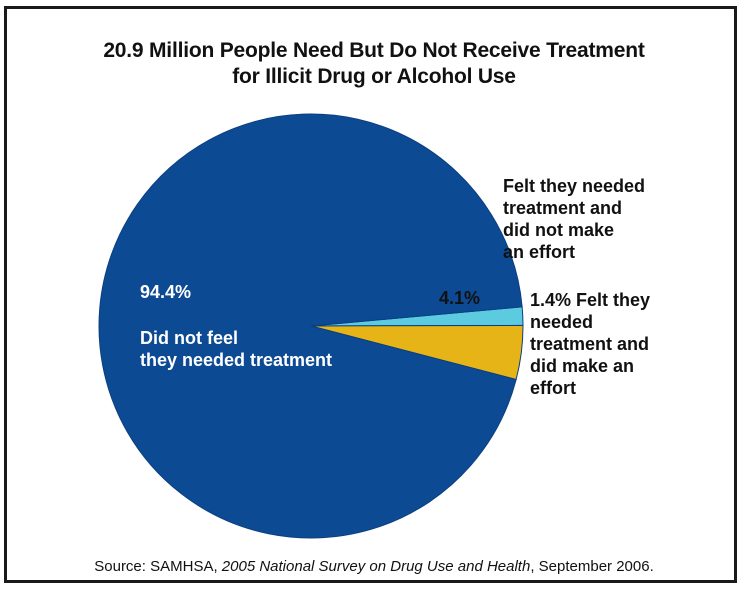 The height and width of the screenshot is (595, 748). What do you see at coordinates (189, 338) in the screenshot?
I see `slice-label-line: Did not feel` at bounding box center [189, 338].